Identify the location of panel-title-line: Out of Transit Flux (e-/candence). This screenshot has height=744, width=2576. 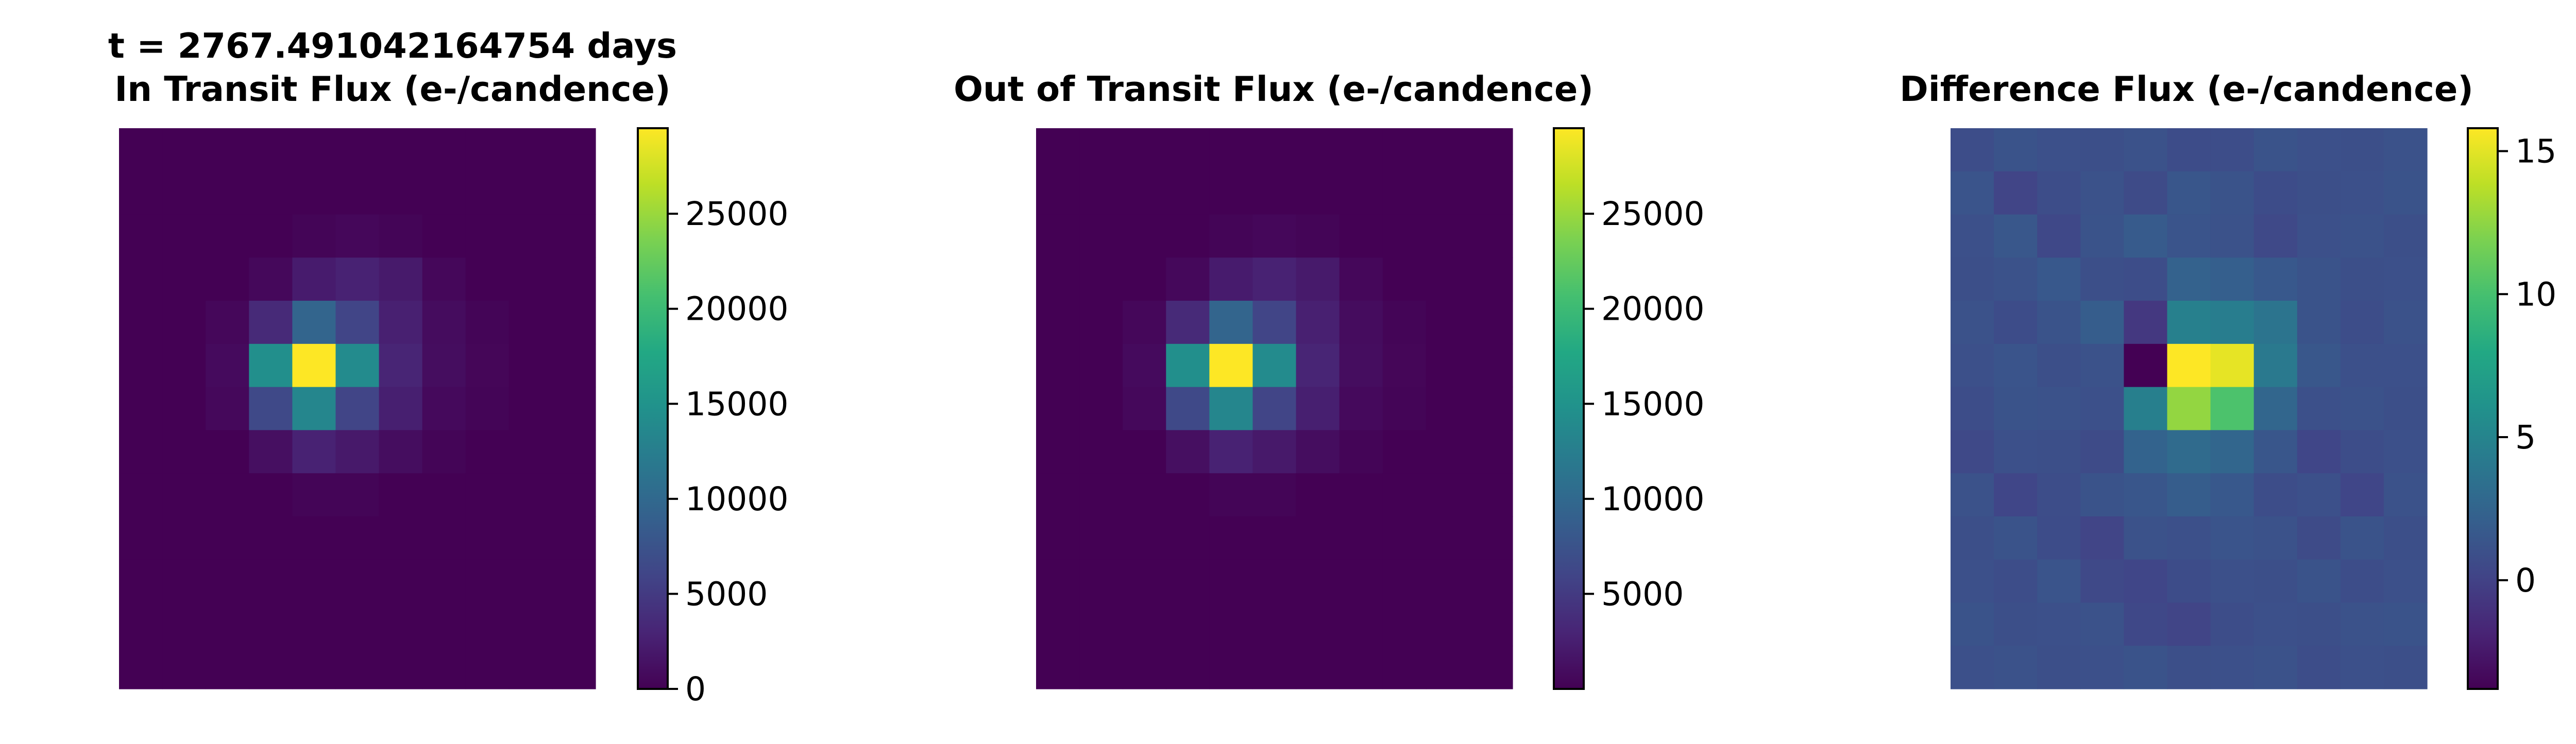
(1274, 89).